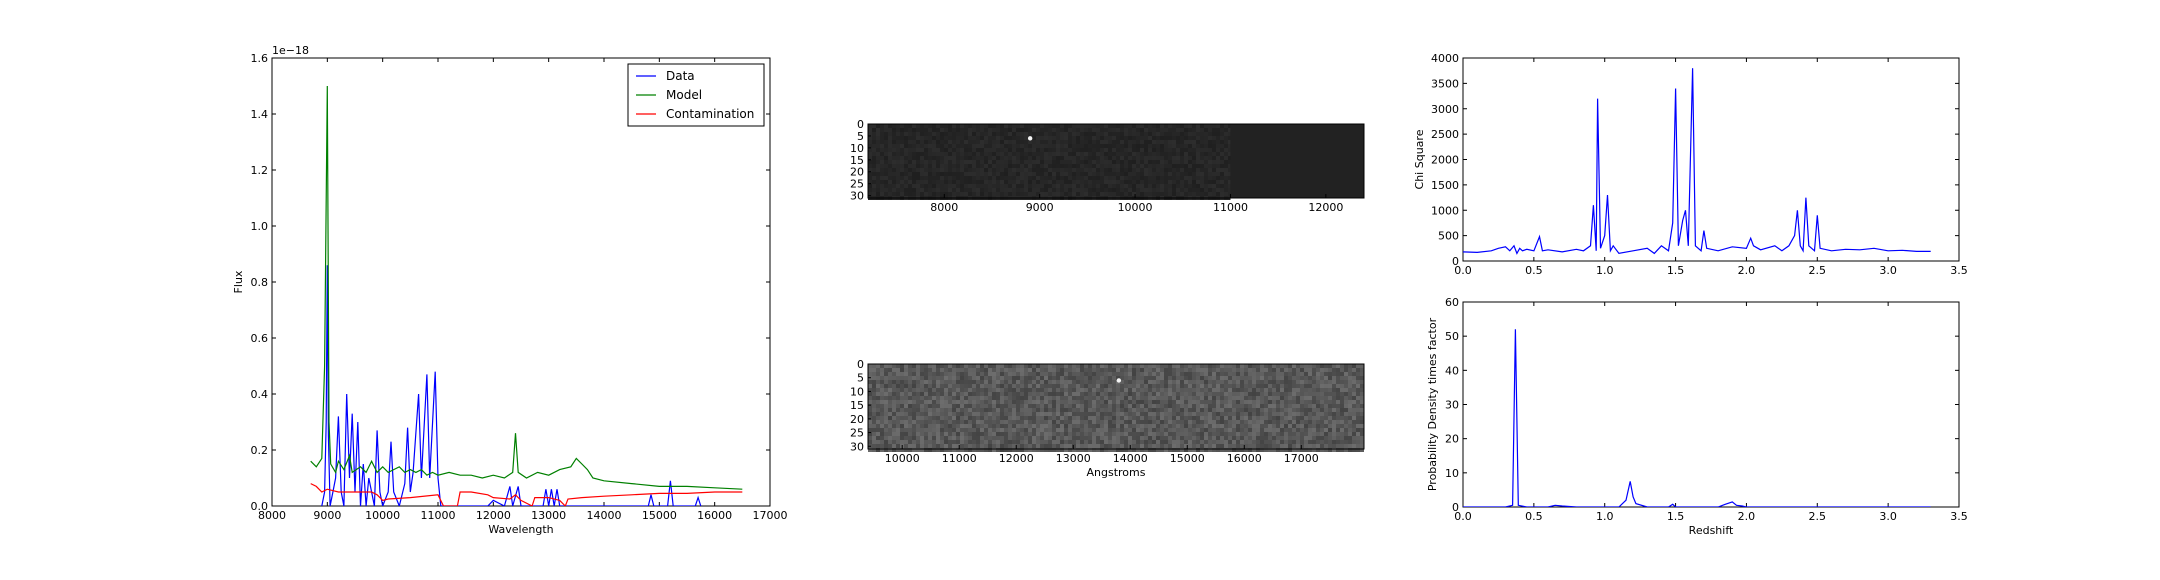 Image resolution: width=2160 pixels, height=580 pixels. What do you see at coordinates (1445, 58) in the screenshot?
I see `y-tick-label: 4000` at bounding box center [1445, 58].